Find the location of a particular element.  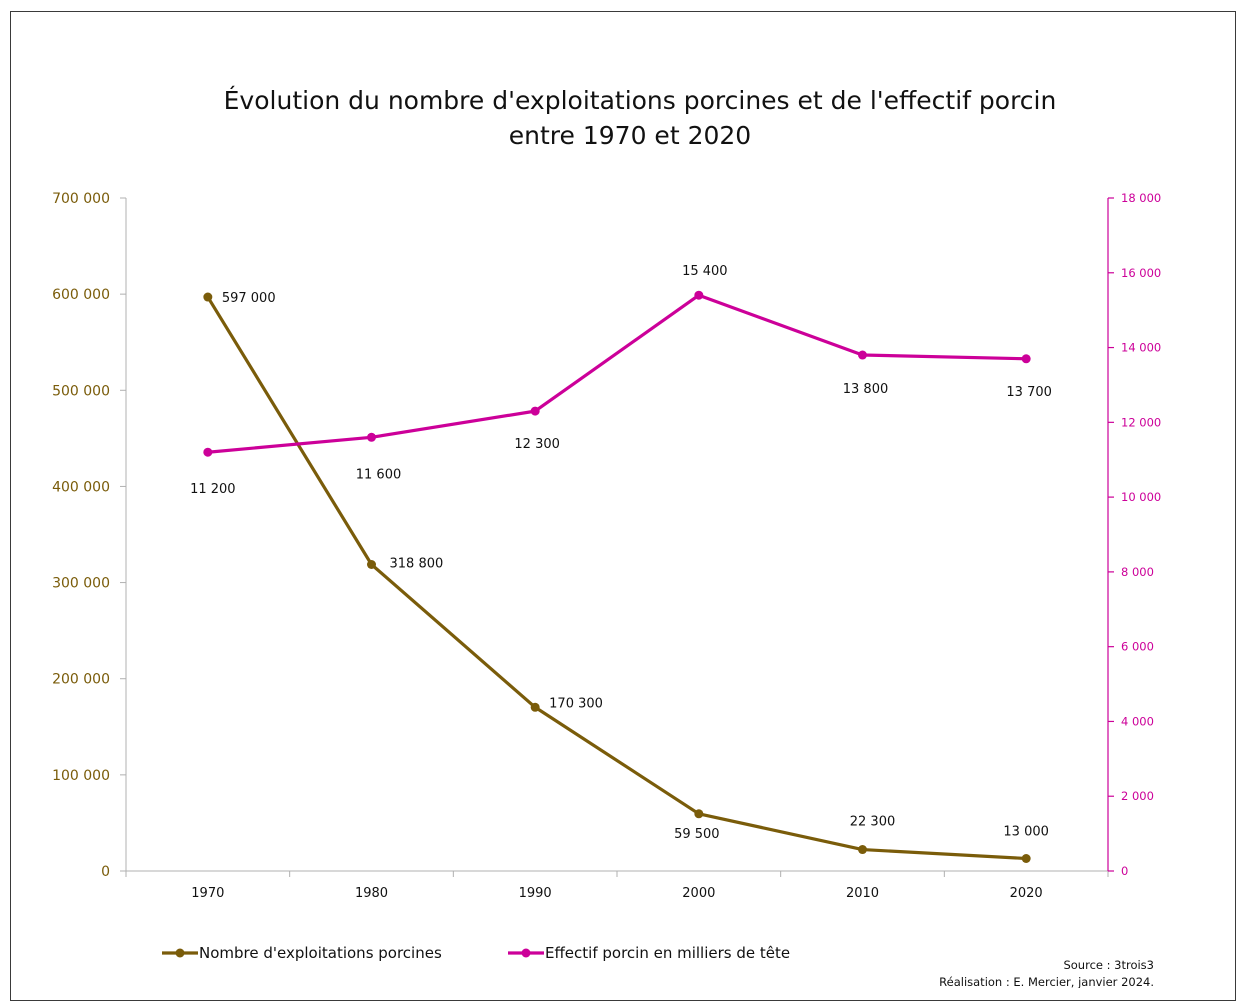

y-left-tick-label: 700 000 is located at coordinates (81, 199).